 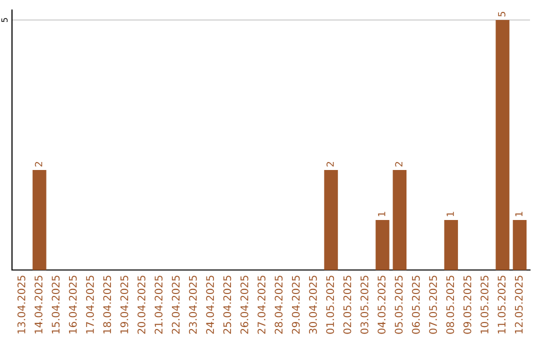 I want to click on x-tick-label: 17.04.2025, so click(x=90, y=305).